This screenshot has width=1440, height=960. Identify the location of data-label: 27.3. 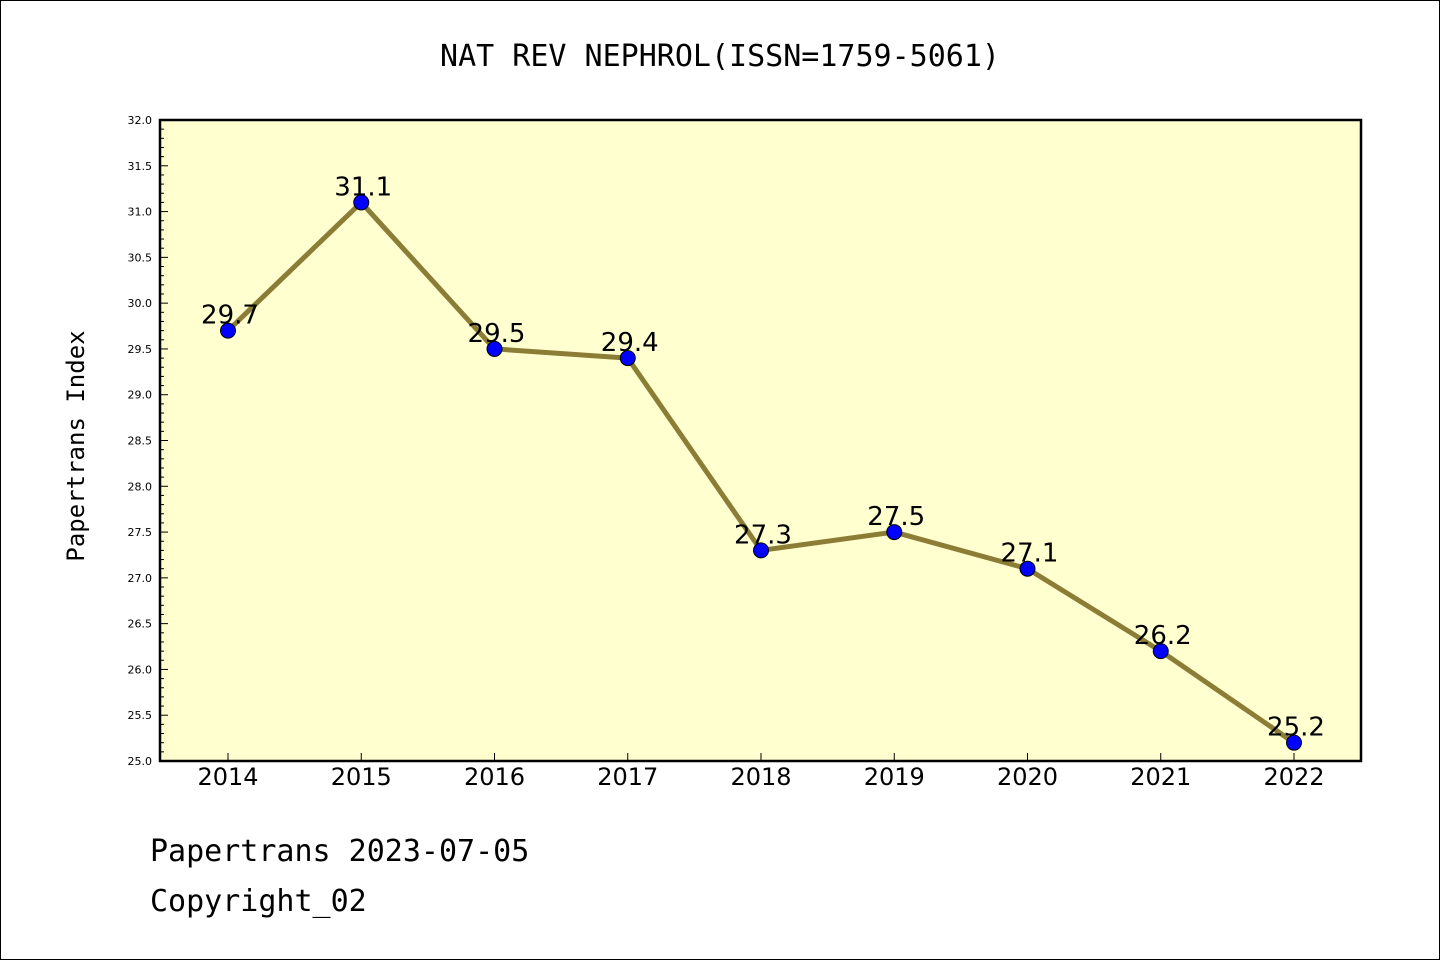
(763, 535).